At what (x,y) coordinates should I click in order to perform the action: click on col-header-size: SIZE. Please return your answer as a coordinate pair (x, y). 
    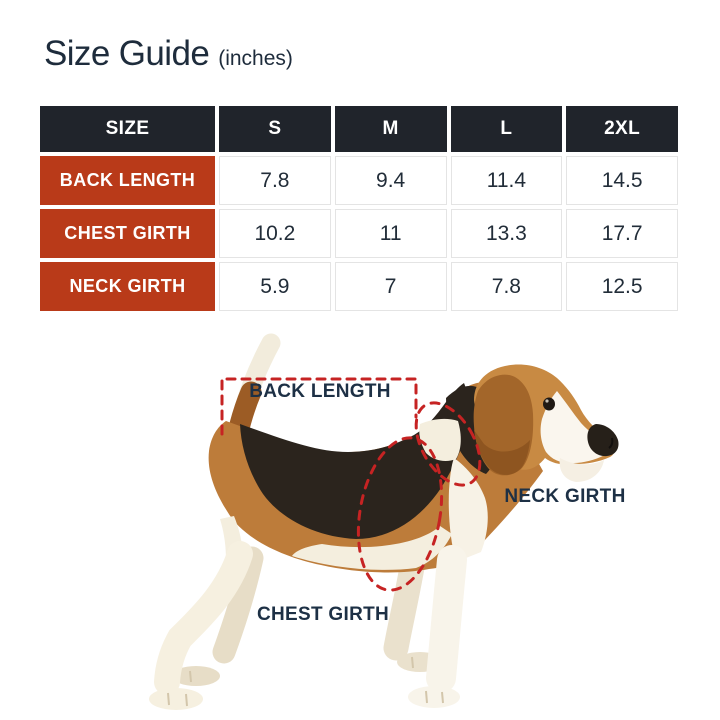
    Looking at the image, I should click on (127, 129).